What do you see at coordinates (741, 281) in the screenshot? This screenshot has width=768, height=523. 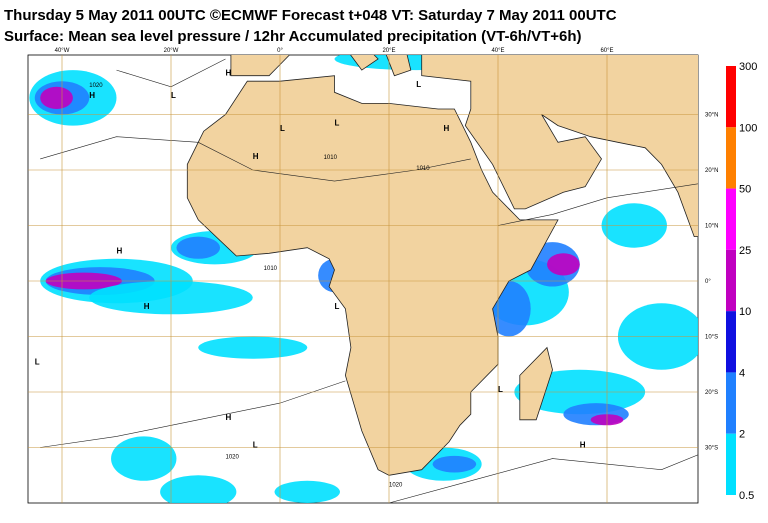 I see `colorbar: 300 100 50 25 10 4 2 0.5` at bounding box center [741, 281].